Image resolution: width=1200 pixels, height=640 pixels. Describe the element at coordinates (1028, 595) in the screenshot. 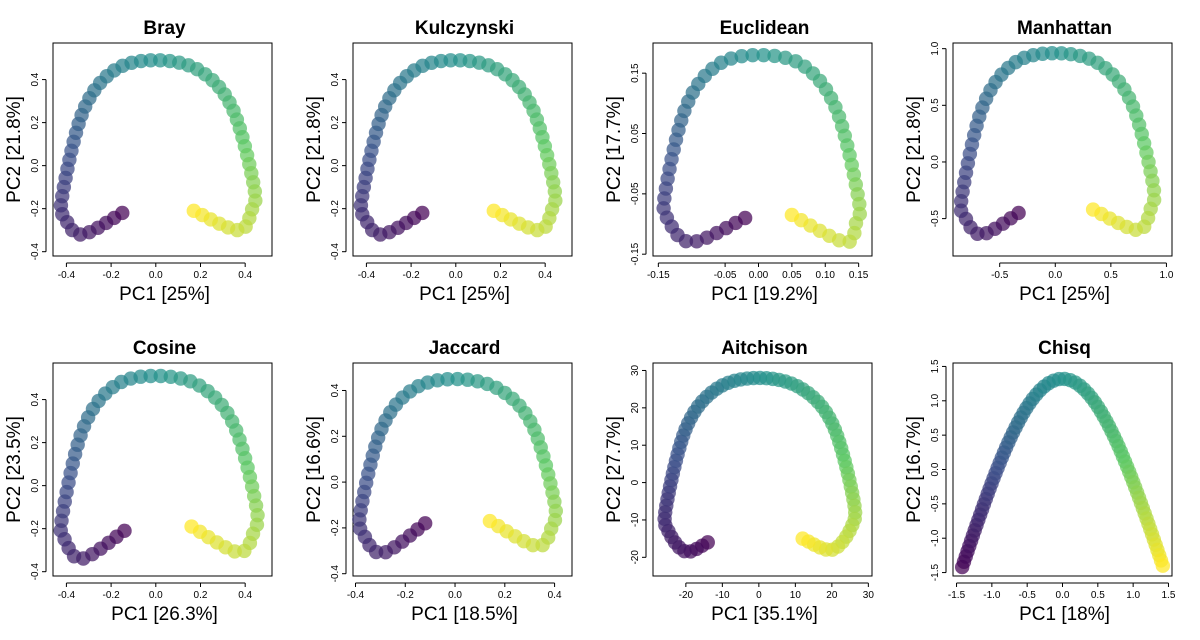

I see `x-tick-label: -0.5` at that location.